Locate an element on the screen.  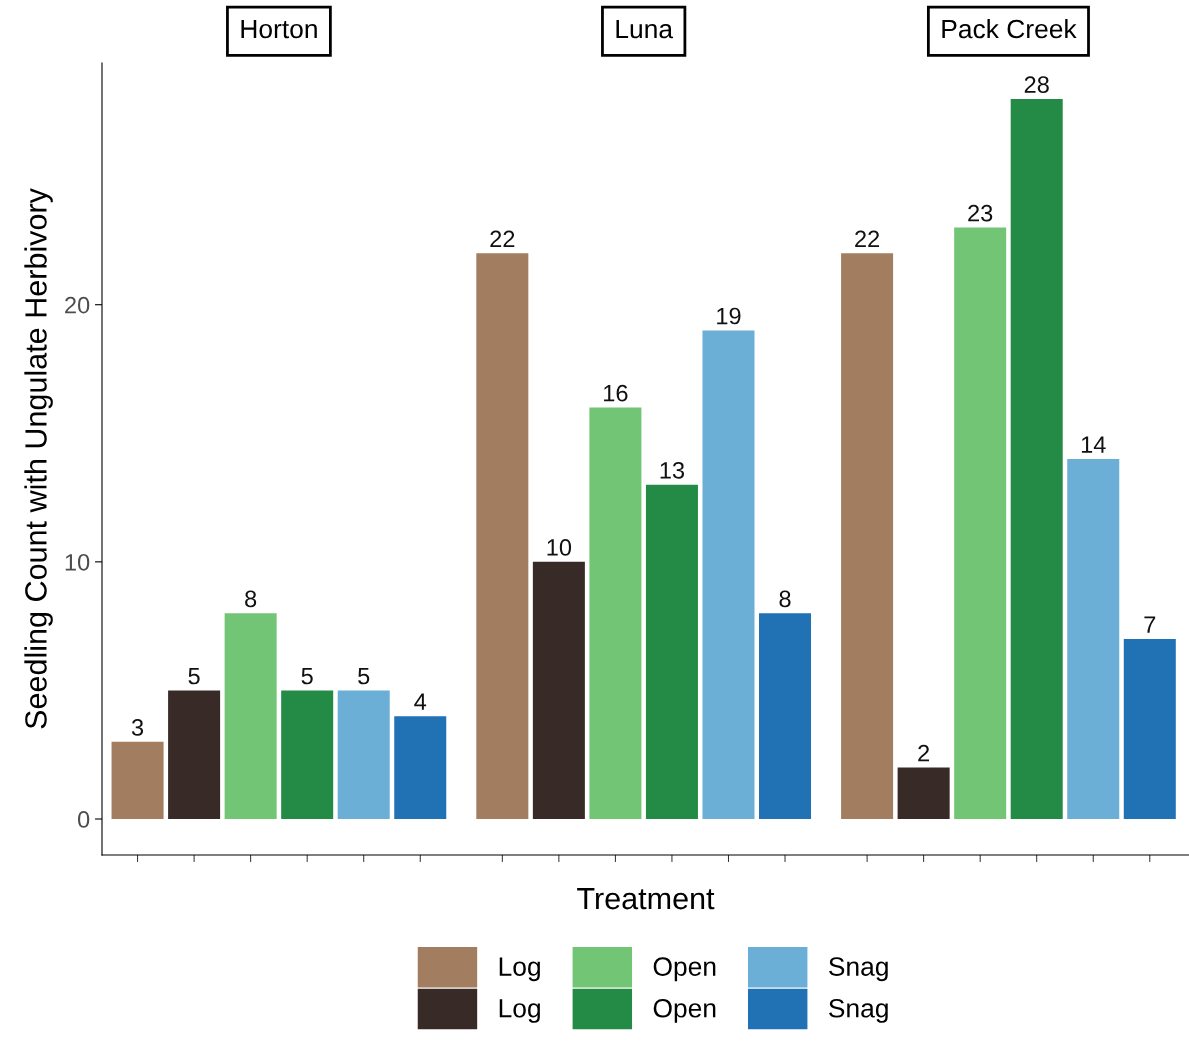
x-axis-title: Treatment is located at coordinates (646, 899).